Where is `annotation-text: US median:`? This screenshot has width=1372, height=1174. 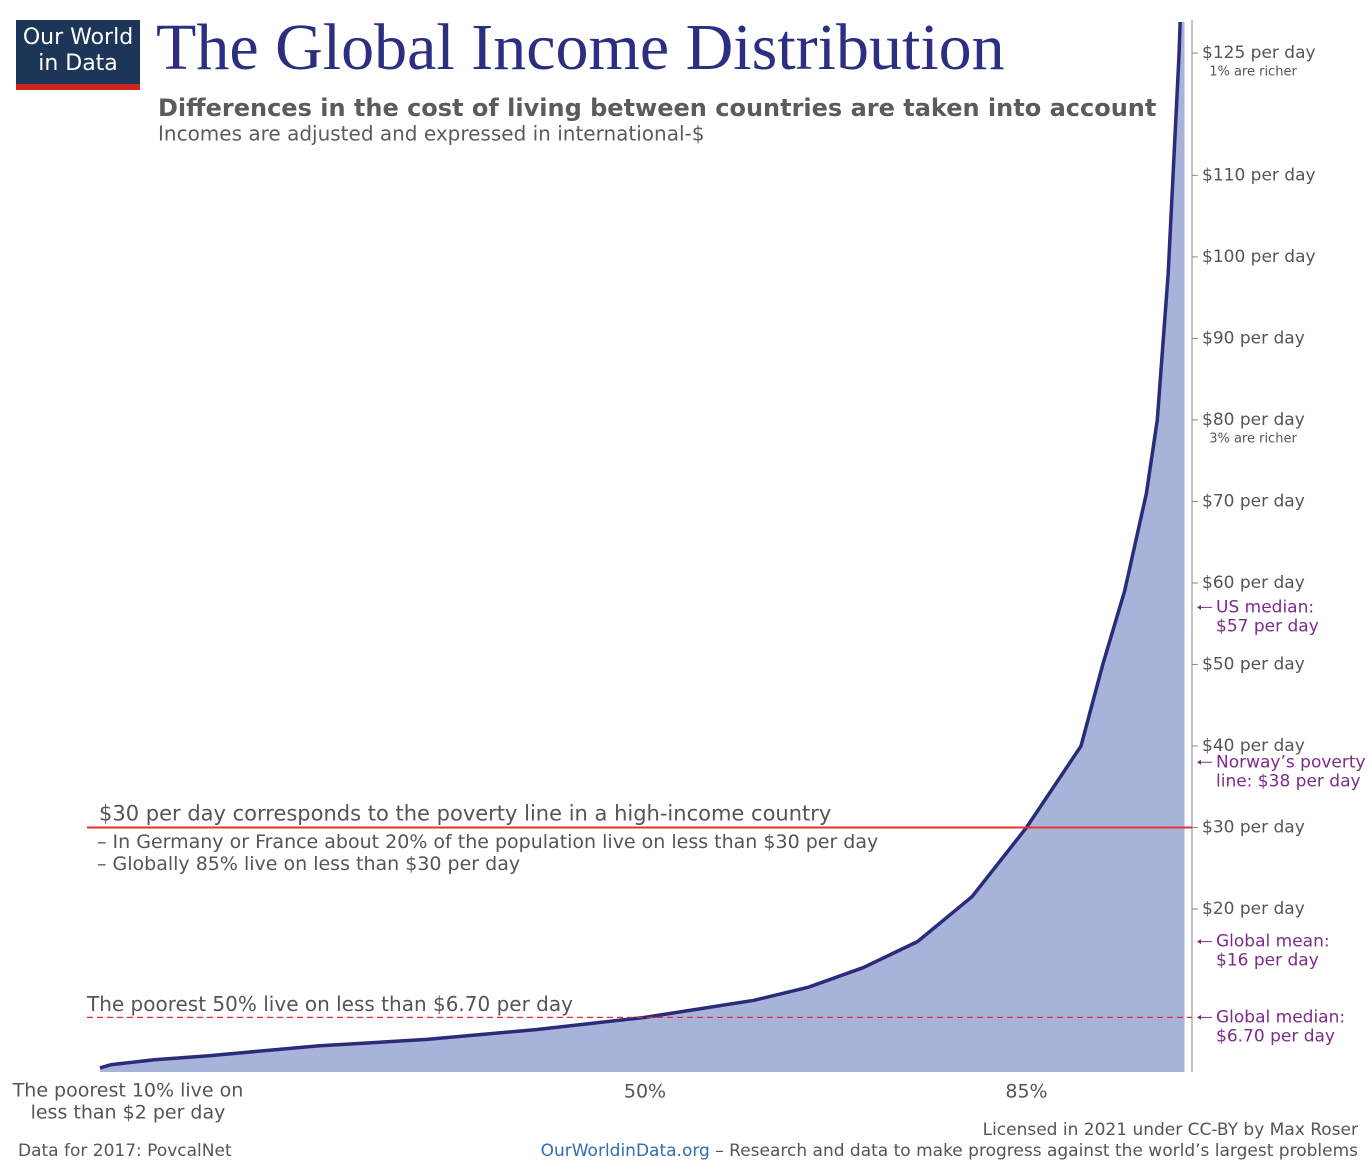
annotation-text: US median: is located at coordinates (1265, 607).